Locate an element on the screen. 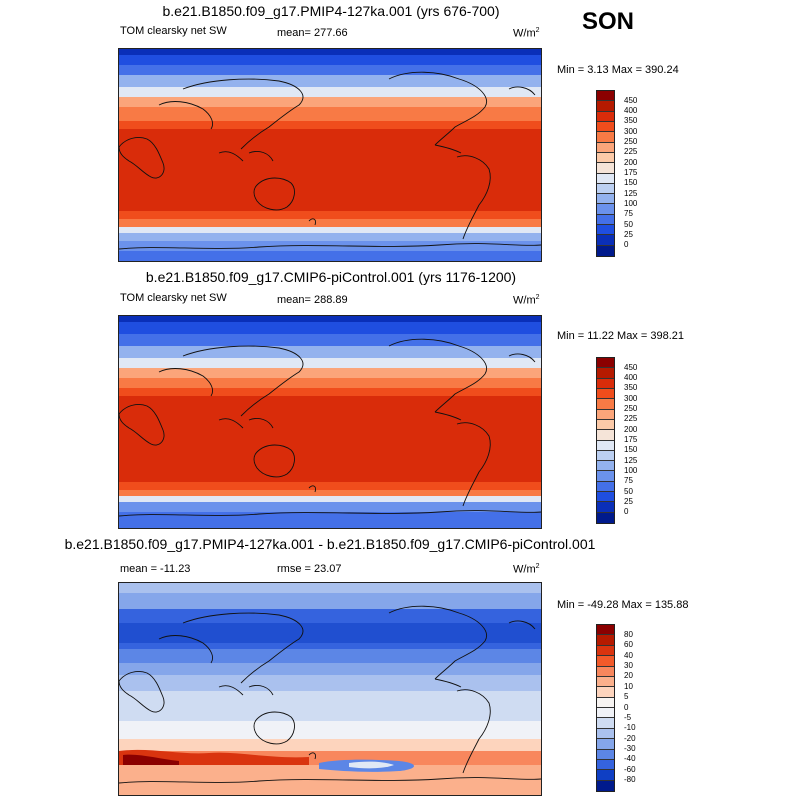  colorbar-tick-label: 80 is located at coordinates (628, 634).